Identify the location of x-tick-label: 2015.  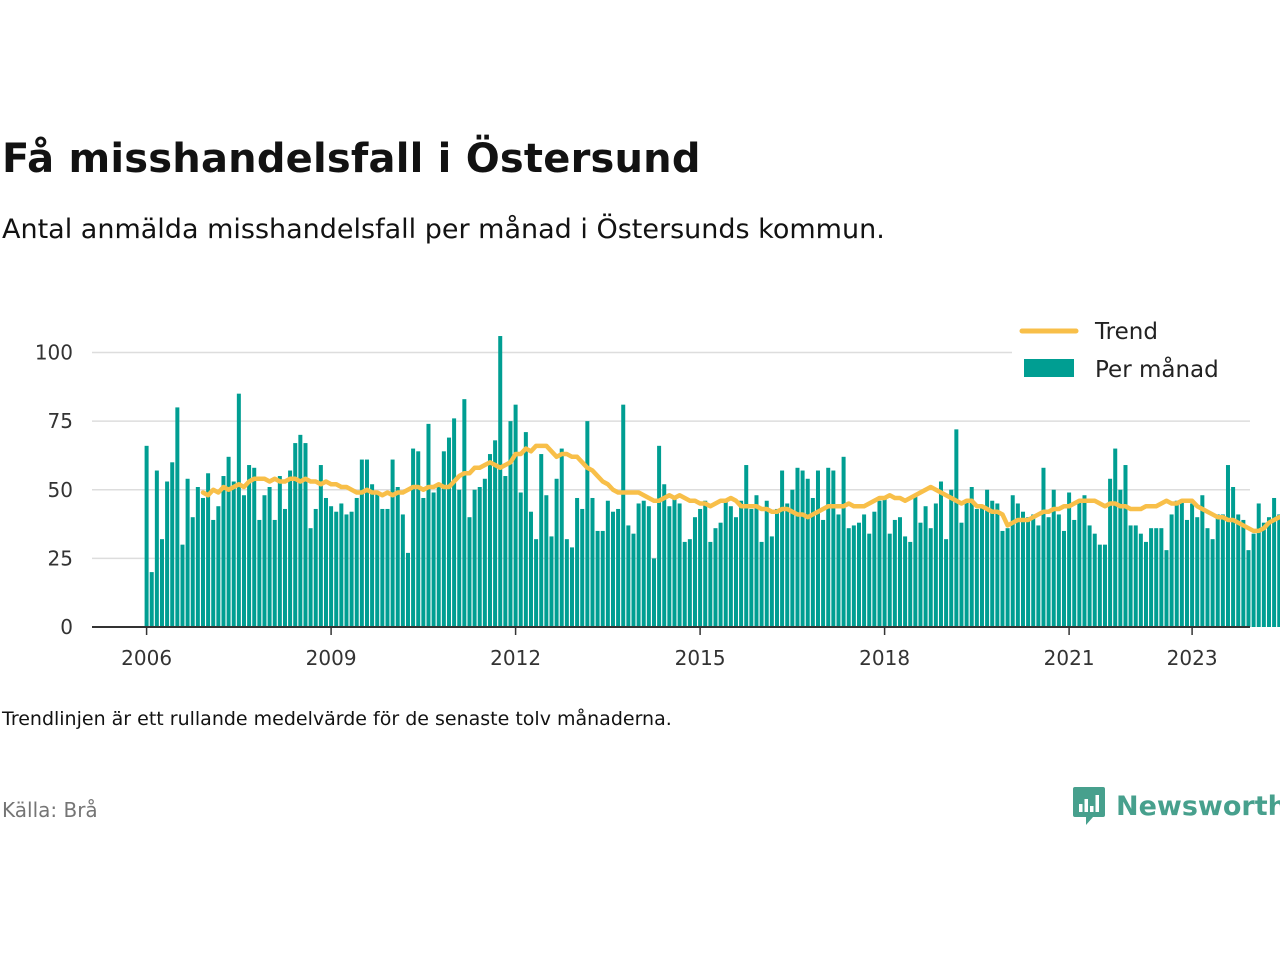
(700, 658).